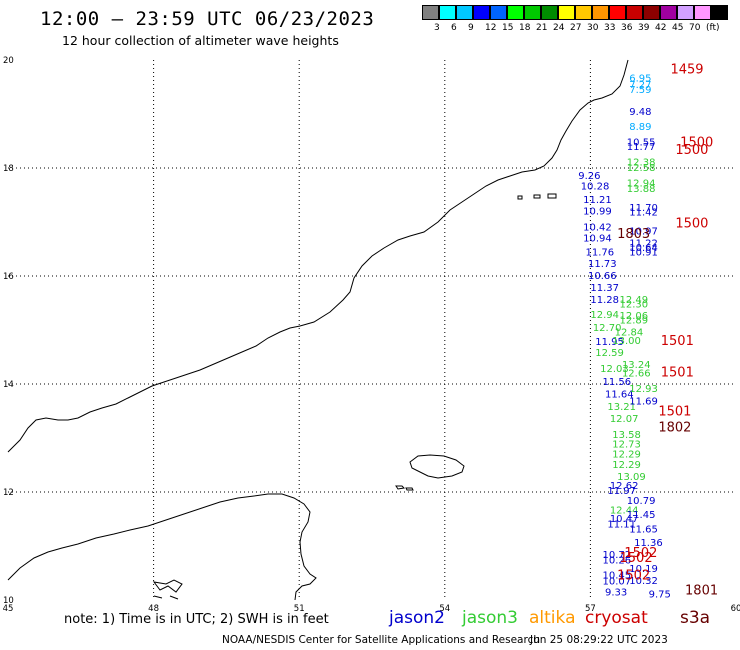 The width and height of the screenshot is (740, 650). Describe the element at coordinates (636, 373) in the screenshot. I see `wave-height-value: 12.66` at that location.